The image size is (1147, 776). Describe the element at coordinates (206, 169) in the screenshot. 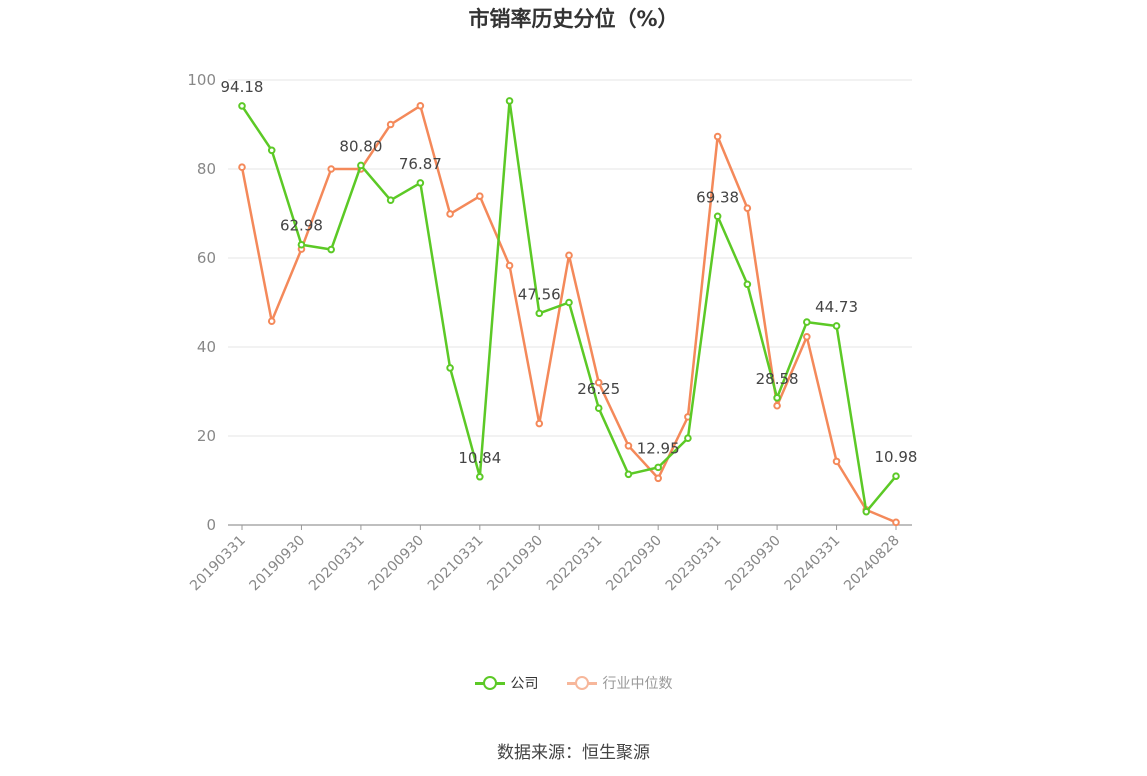

I see `y-tick-label: 80` at that location.